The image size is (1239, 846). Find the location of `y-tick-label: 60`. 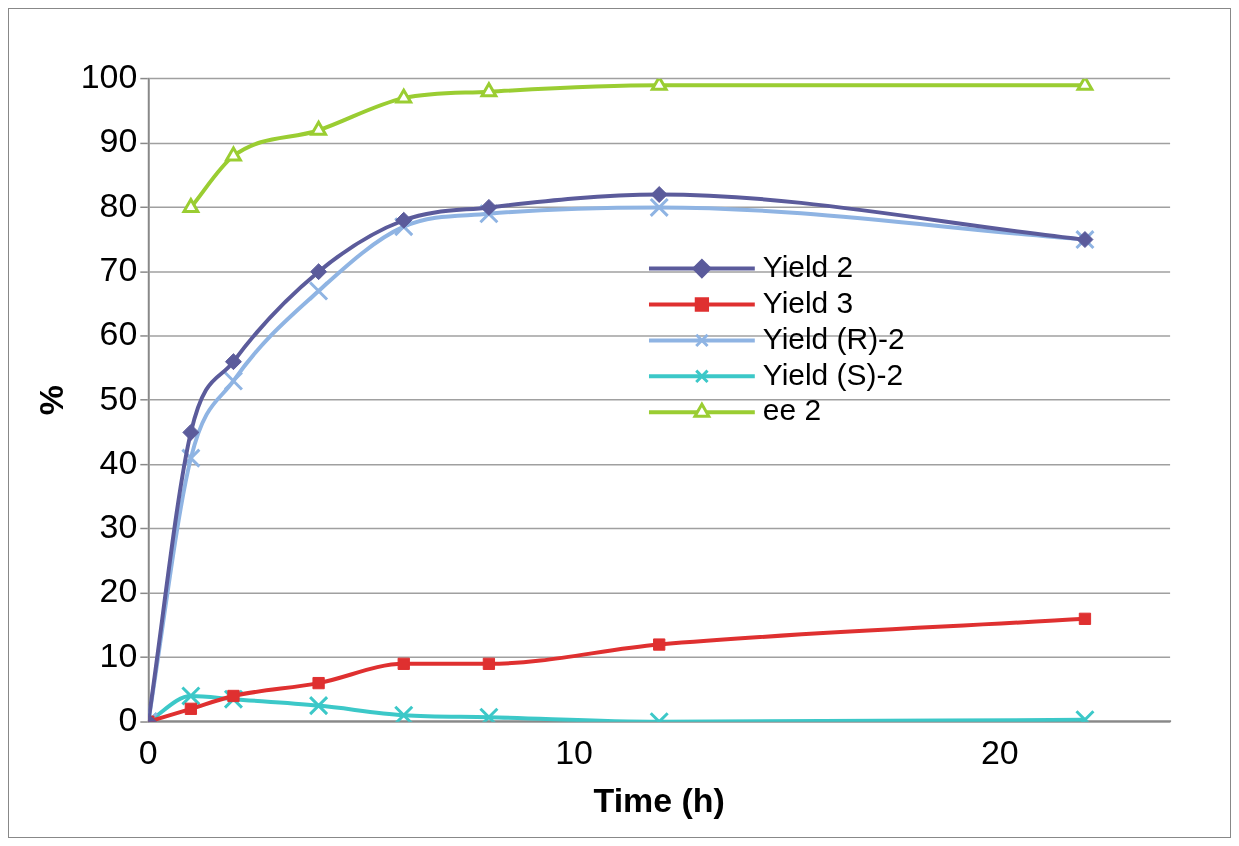

y-tick-label: 60 is located at coordinates (118, 333).